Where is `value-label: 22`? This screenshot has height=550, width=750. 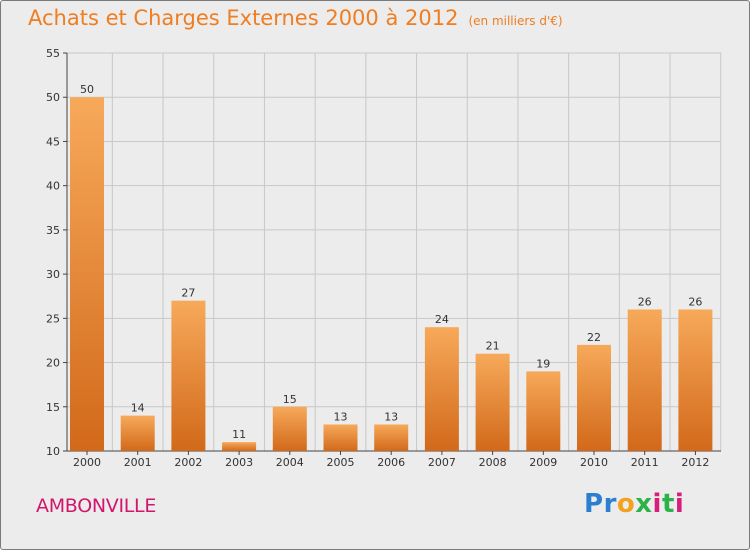
value-label: 22 is located at coordinates (594, 337).